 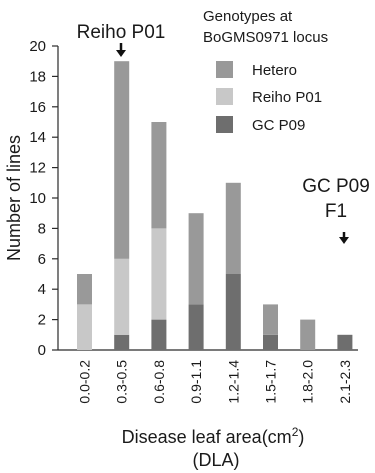 What do you see at coordinates (308, 382) in the screenshot?
I see `x-tick-label: 1.8-2.0` at bounding box center [308, 382].